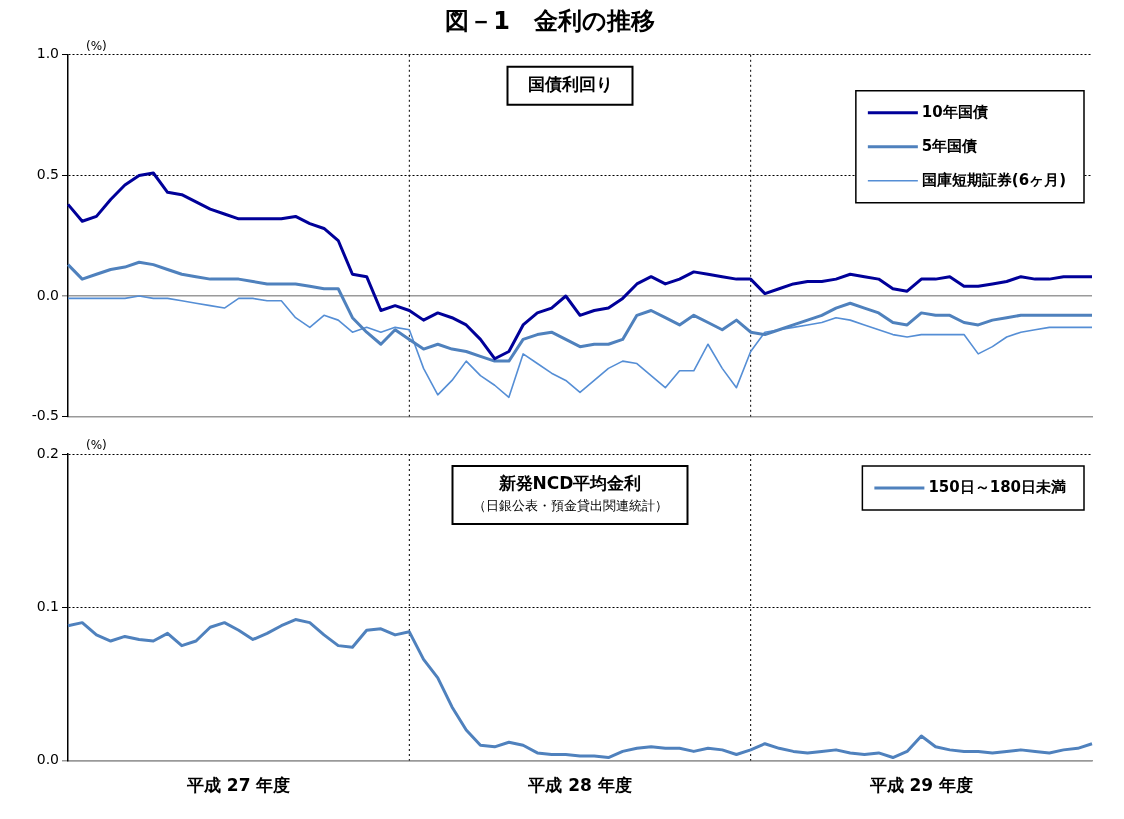 This screenshot has height=819, width=1124. Describe the element at coordinates (921, 785) in the screenshot. I see `x-tick-label: 平成 29 年度` at that location.